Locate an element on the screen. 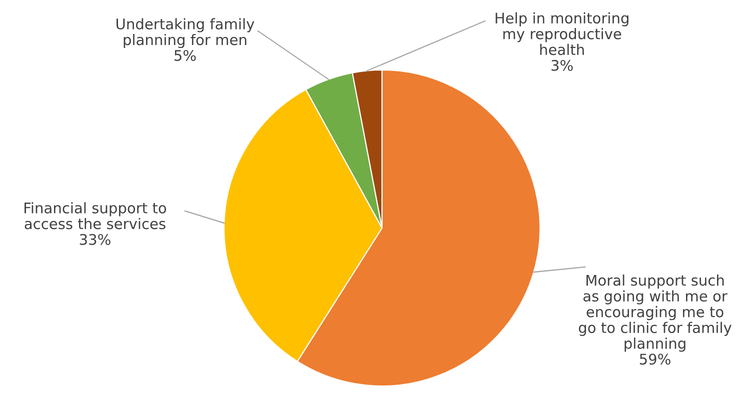  slice-label: Undertaking family planning for men is located at coordinates (185, 33).